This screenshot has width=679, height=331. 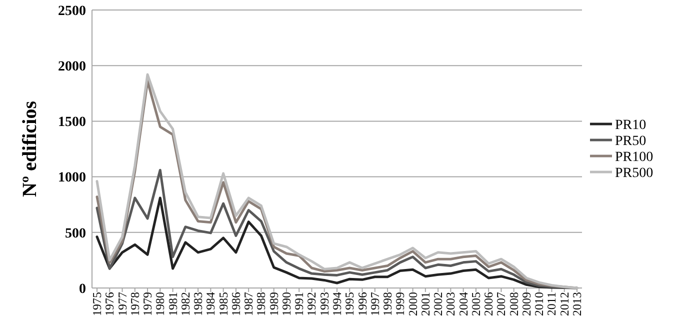 I want to click on x-tick-label: 2006, so click(x=489, y=304).